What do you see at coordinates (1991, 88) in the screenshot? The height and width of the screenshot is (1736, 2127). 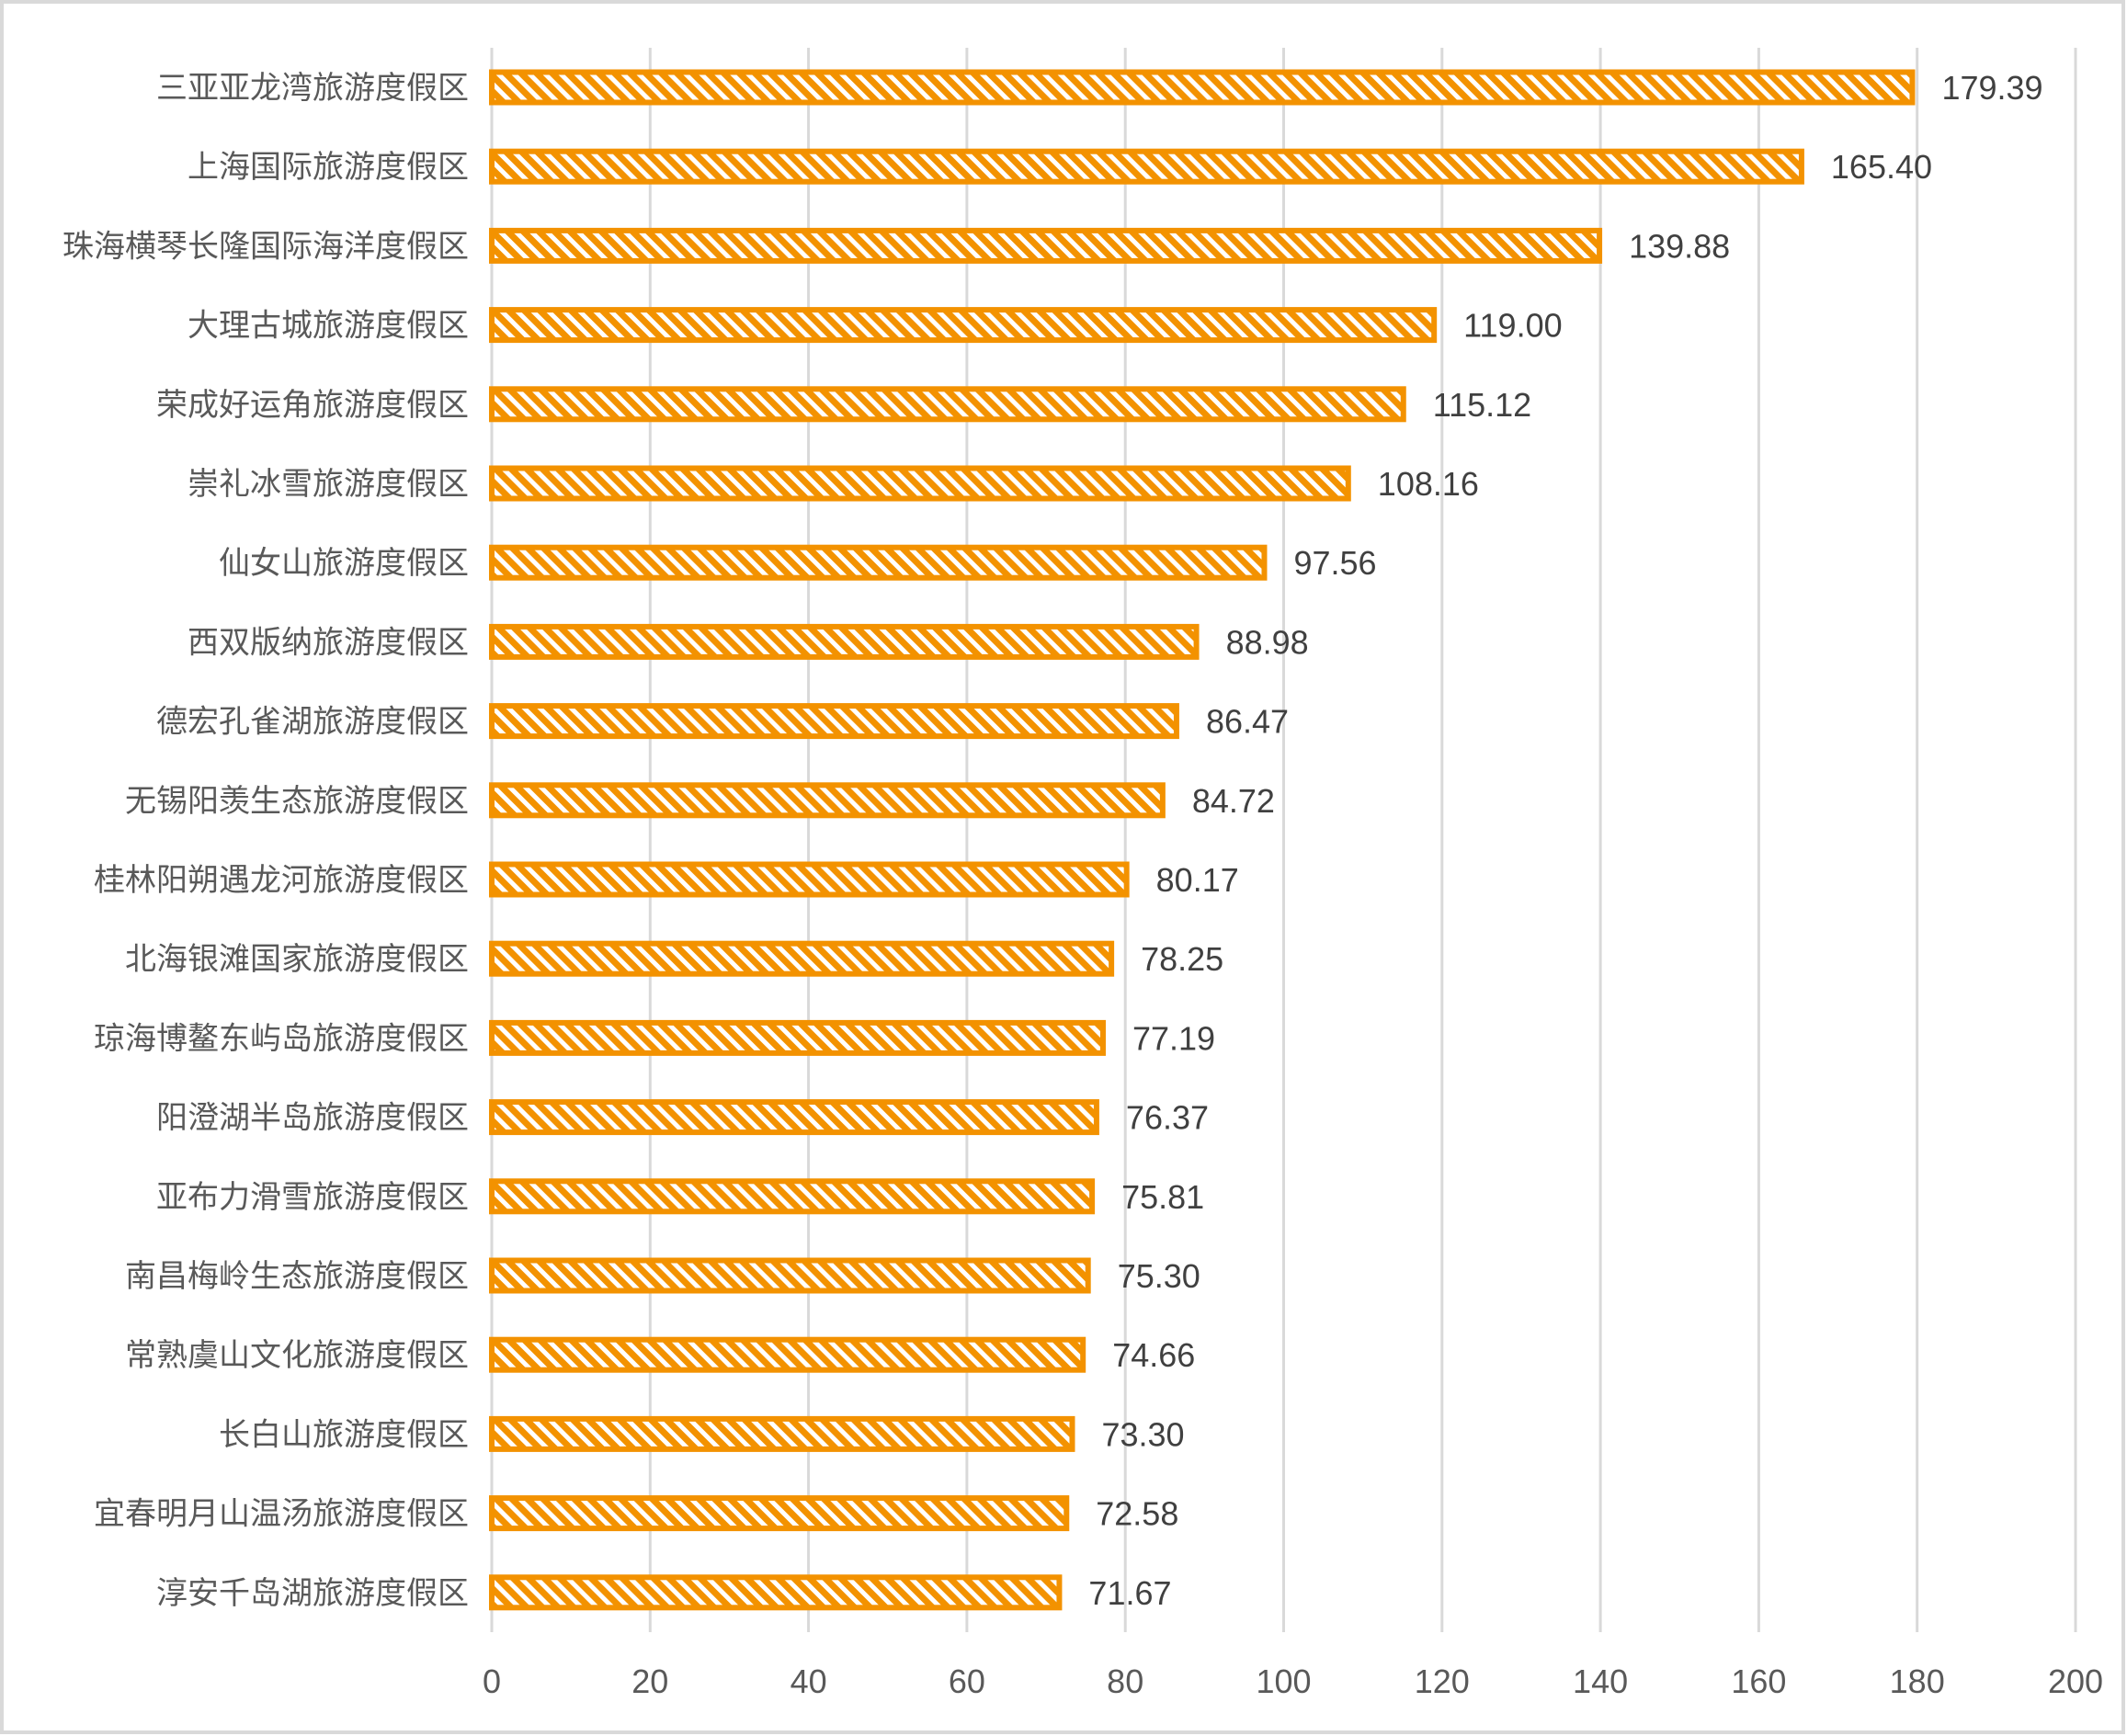 I see `data-label: 179.39` at bounding box center [1991, 88].